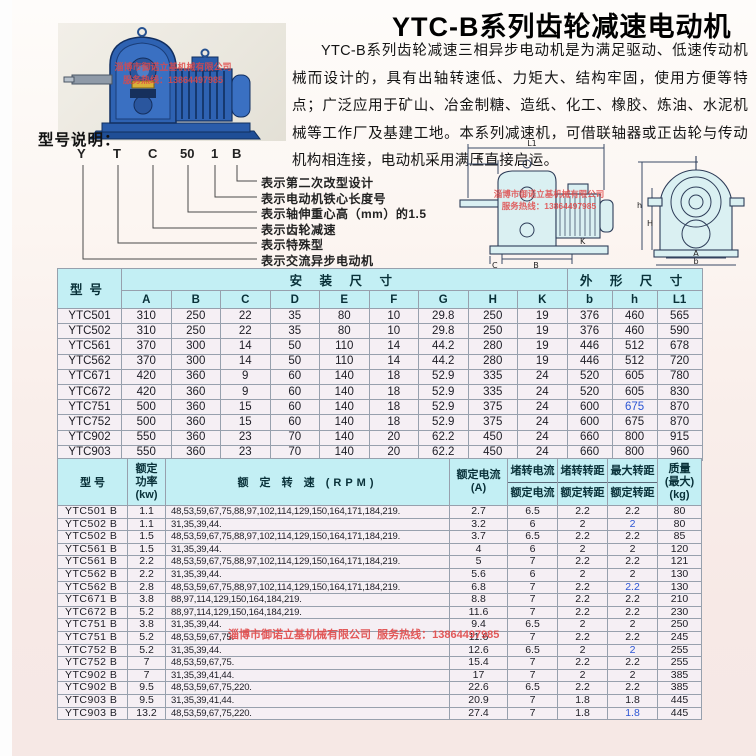 This screenshot has width=756, height=756. I want to click on spec-speed-cell: 31,35,39,41,44., so click(307, 675).